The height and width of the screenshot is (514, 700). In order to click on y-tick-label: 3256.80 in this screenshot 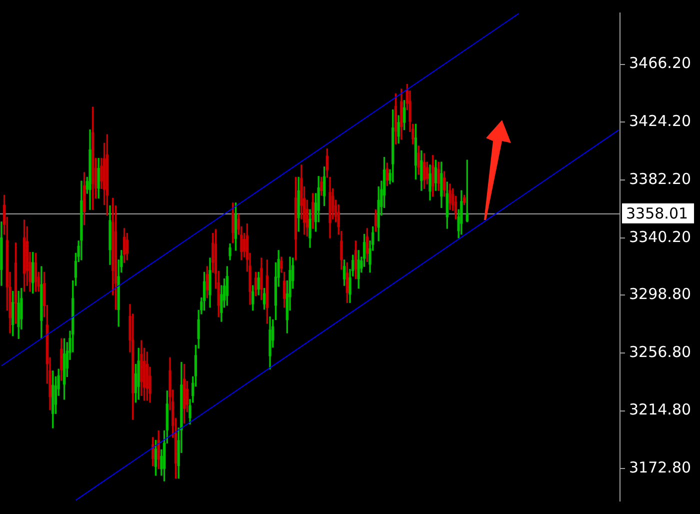, I will do `click(660, 351)`.